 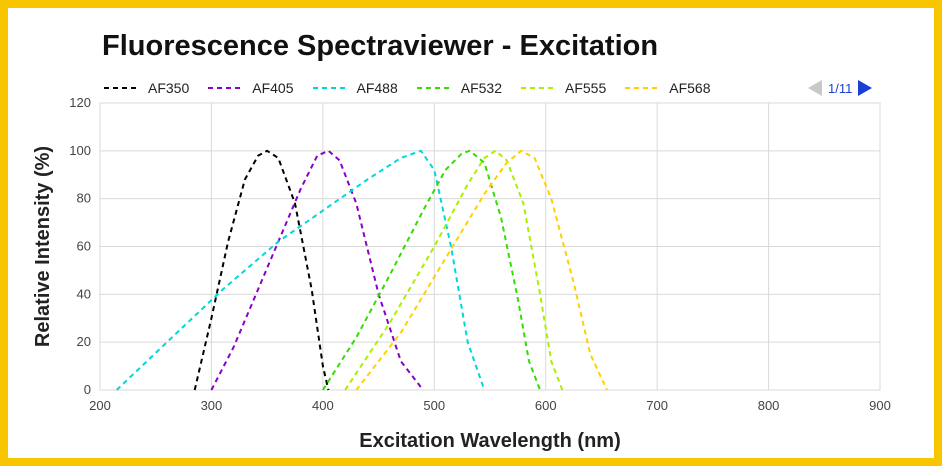 I want to click on legend-item-af488: AF488, so click(x=355, y=88).